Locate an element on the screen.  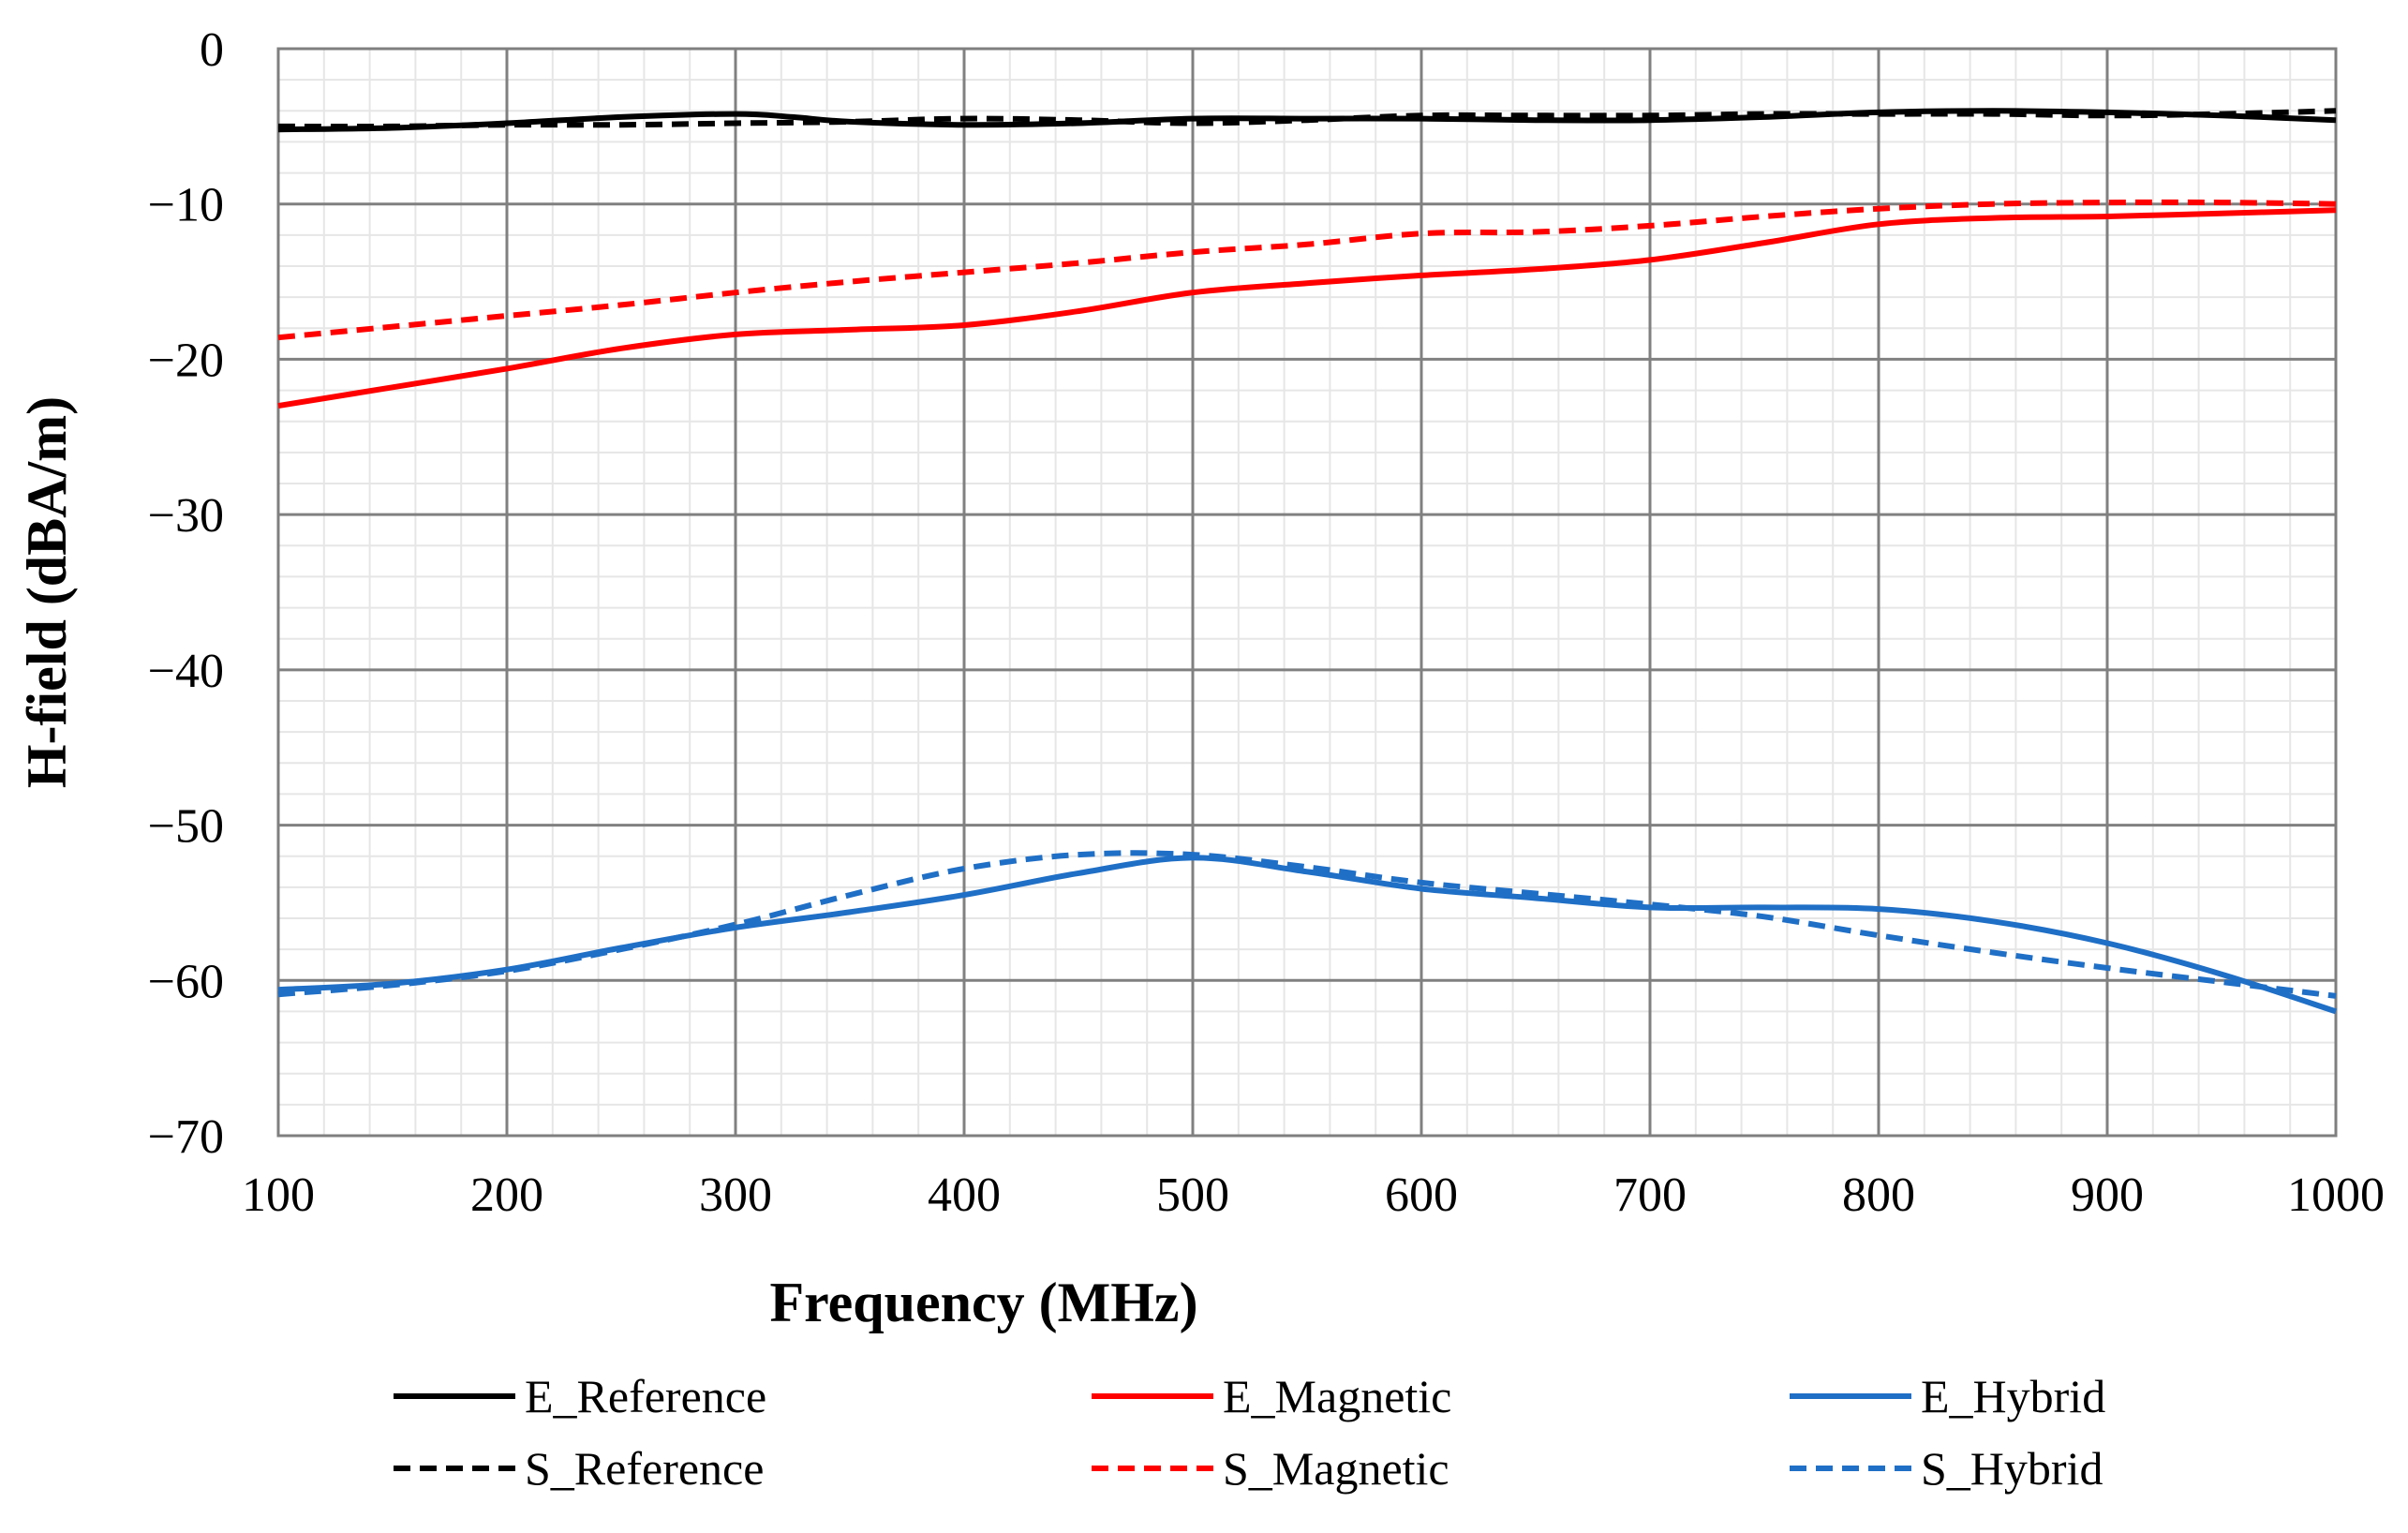
series-line-e-magnetic is located at coordinates (1307, 308).